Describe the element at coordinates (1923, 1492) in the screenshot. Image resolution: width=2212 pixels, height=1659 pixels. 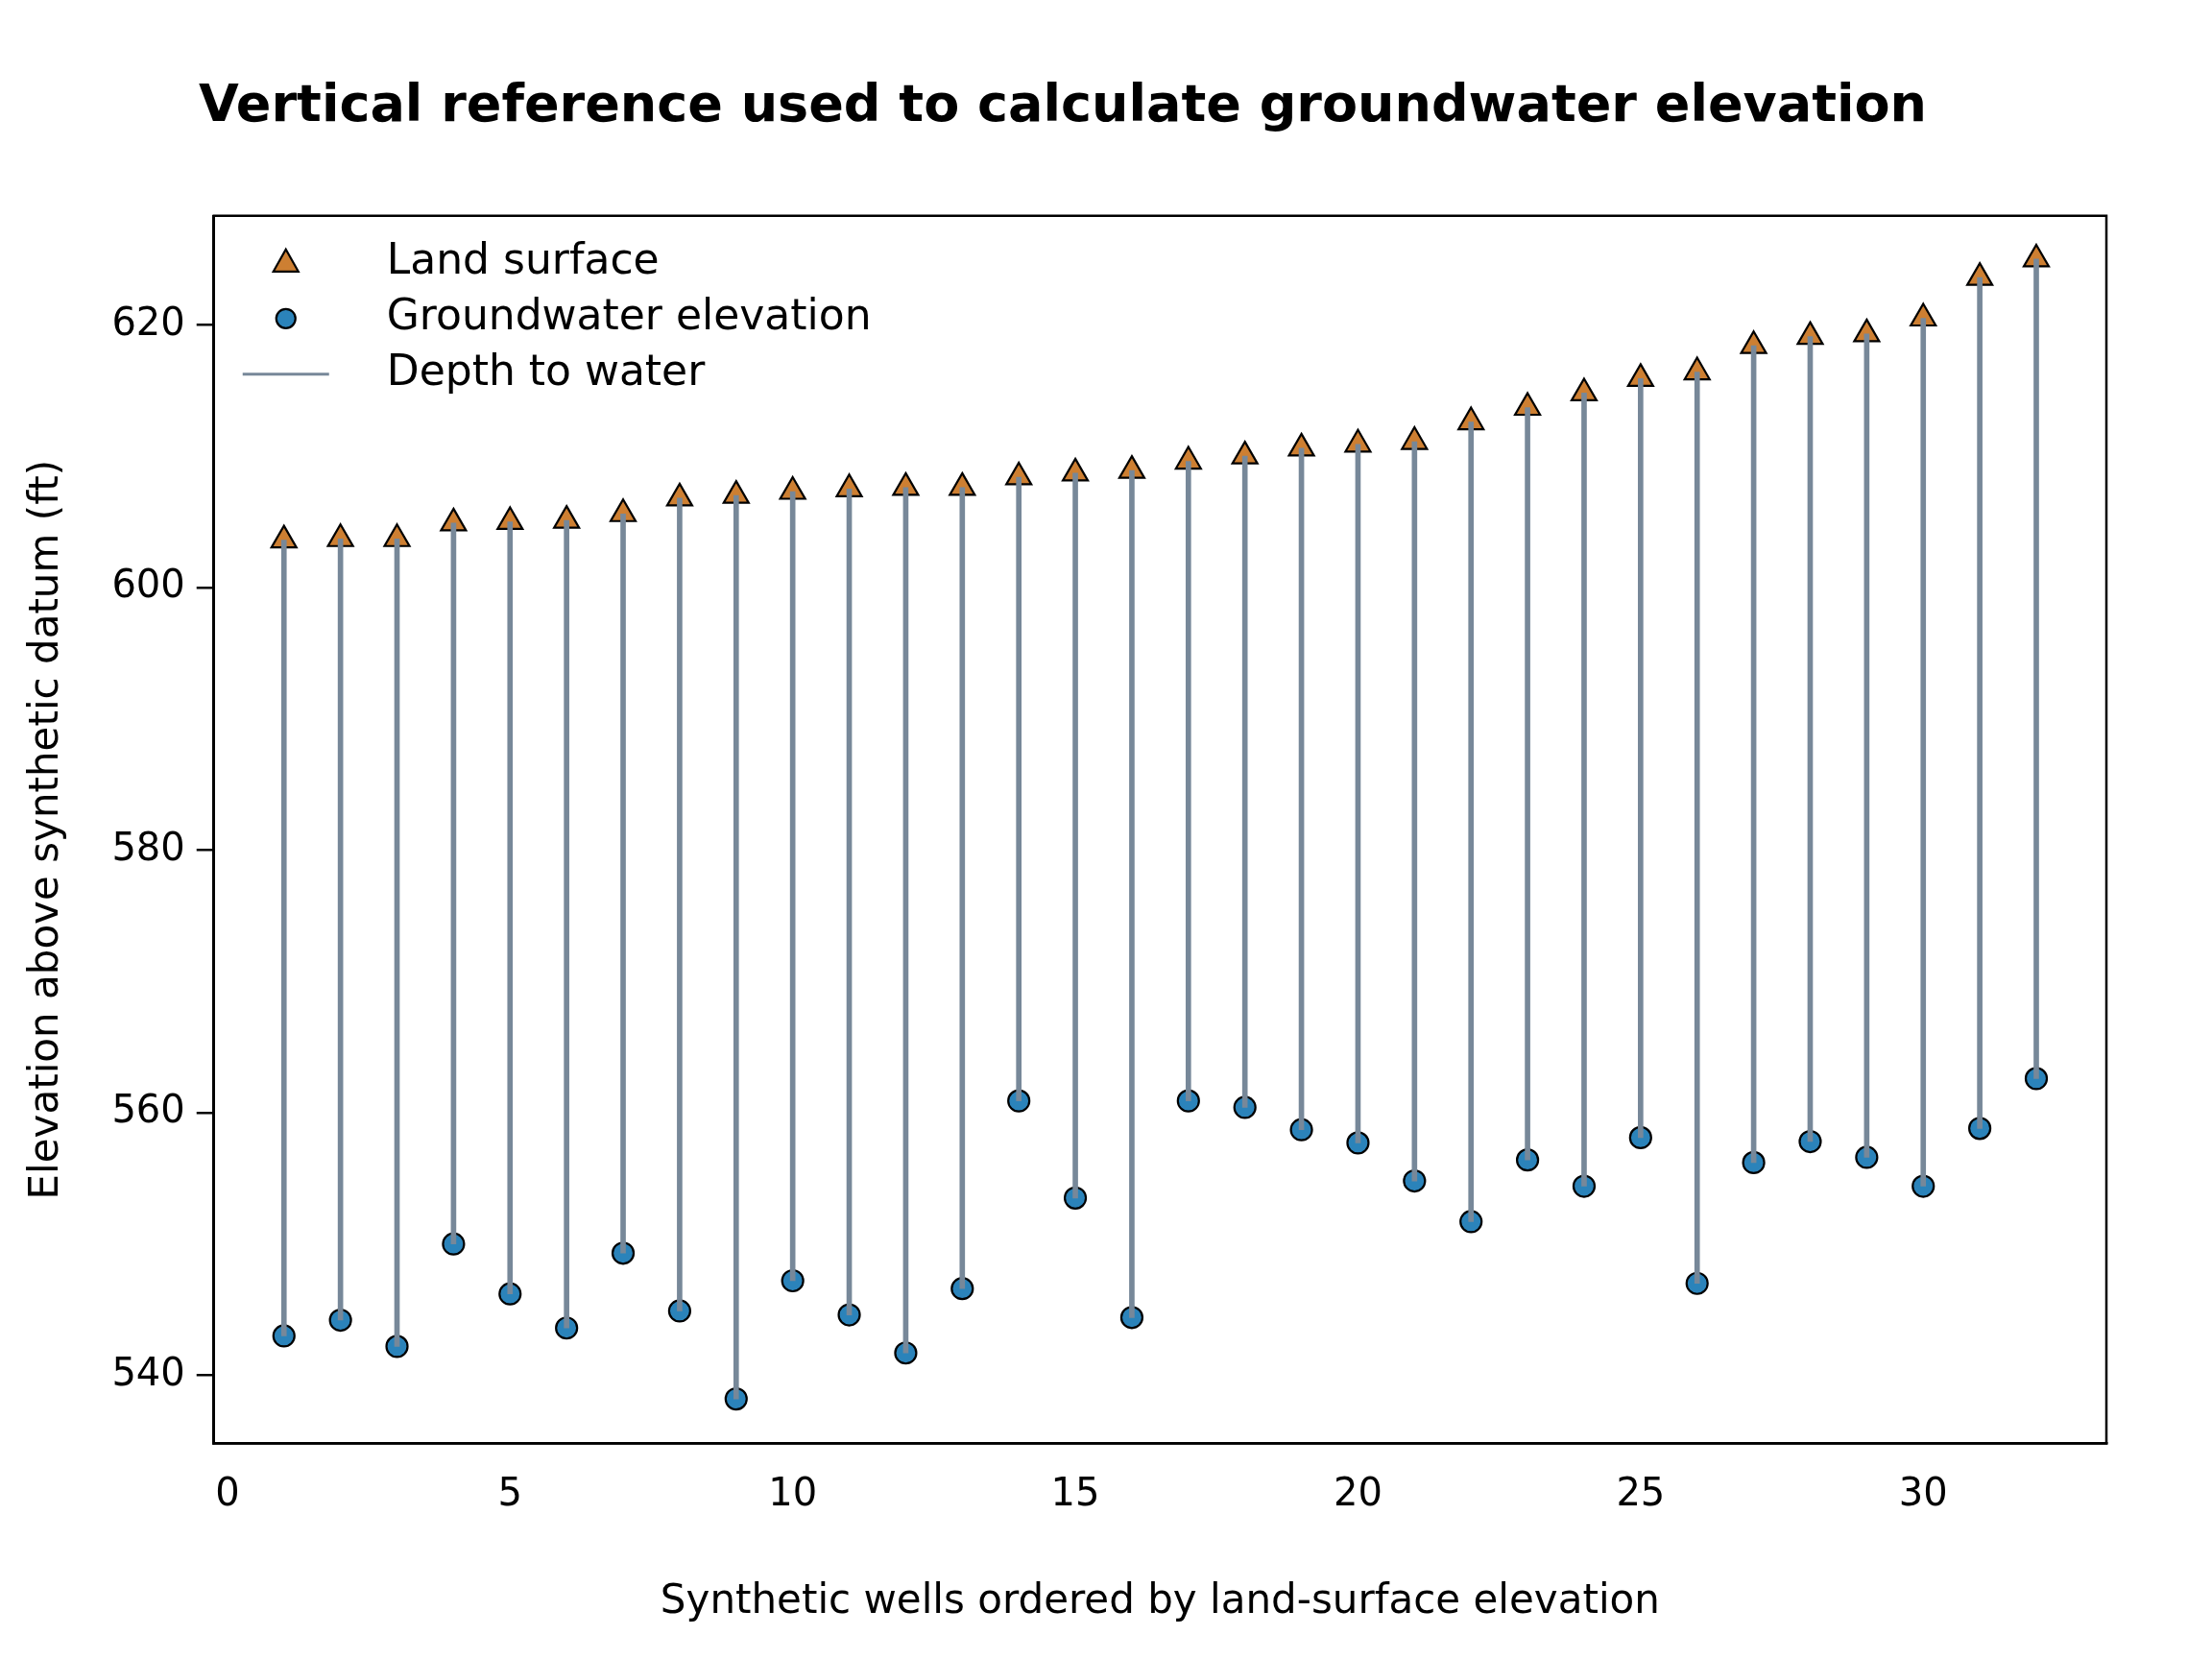
I see `x-tick-label: 30` at that location.